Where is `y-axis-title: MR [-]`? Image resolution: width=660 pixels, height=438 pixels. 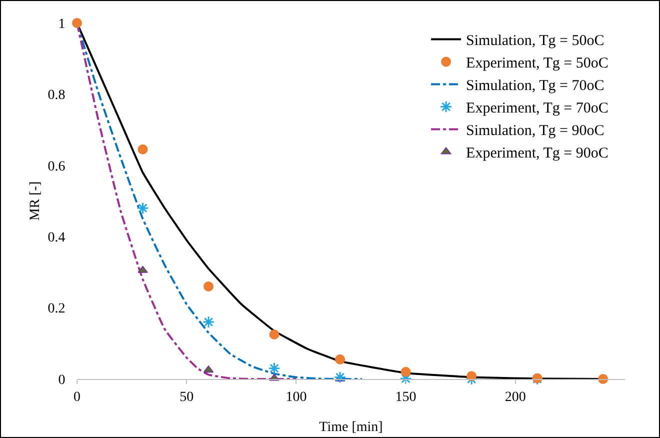
y-axis-title: MR [-] is located at coordinates (35, 201).